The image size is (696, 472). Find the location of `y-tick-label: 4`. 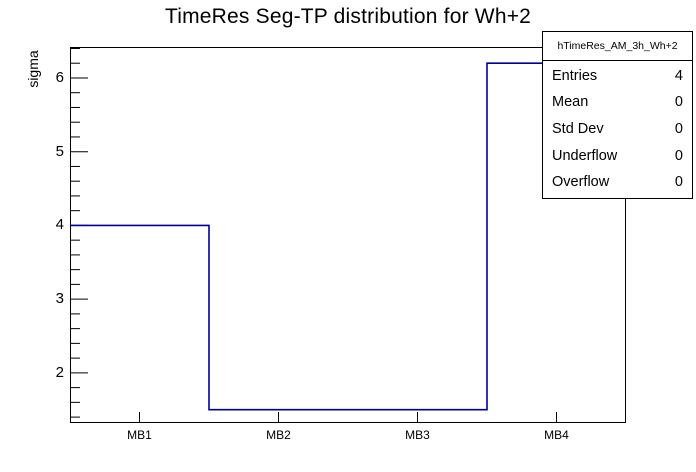

y-tick-label: 4 is located at coordinates (59, 225).